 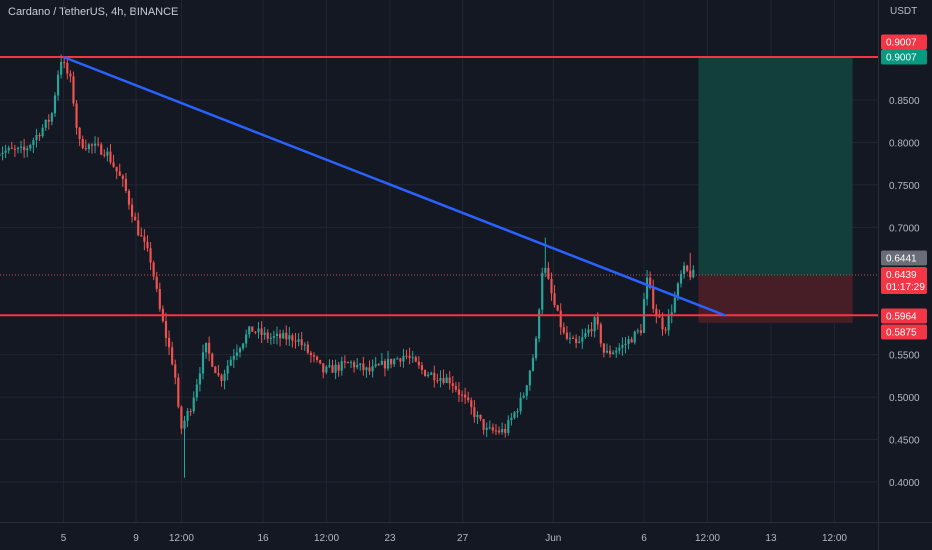 I want to click on x-tick-label: 5, so click(x=64, y=538).